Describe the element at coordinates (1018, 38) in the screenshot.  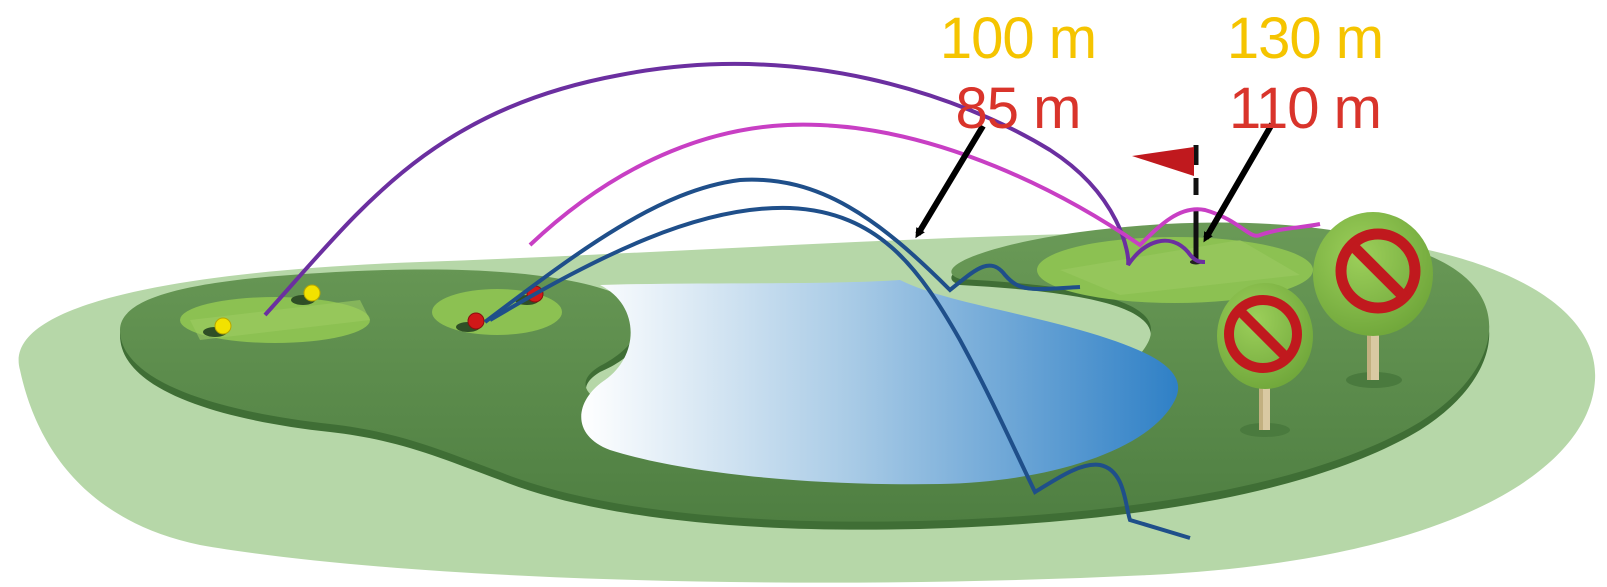
I see `pond-distance-yellow: 100 m` at that location.